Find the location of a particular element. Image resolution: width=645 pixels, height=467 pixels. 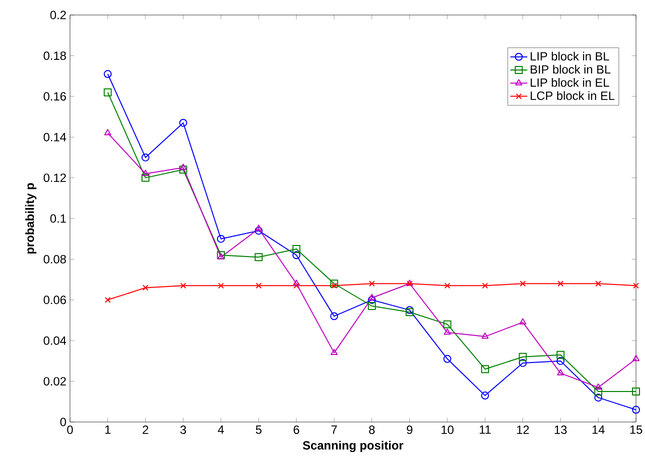

x-tick-label: 10 is located at coordinates (448, 430).